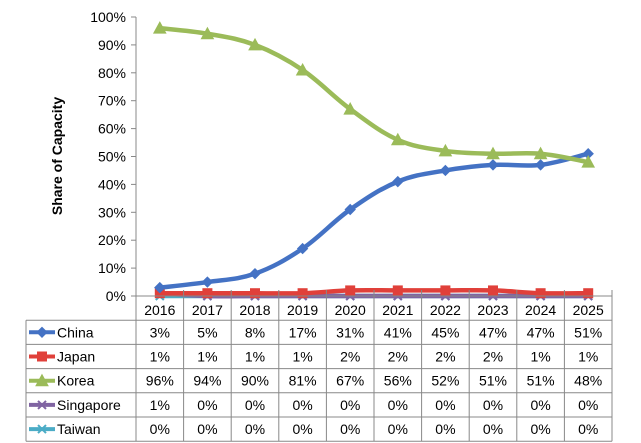 The height and width of the screenshot is (443, 641). Describe the element at coordinates (108, 17) in the screenshot. I see `y-tick-label: 100%` at that location.